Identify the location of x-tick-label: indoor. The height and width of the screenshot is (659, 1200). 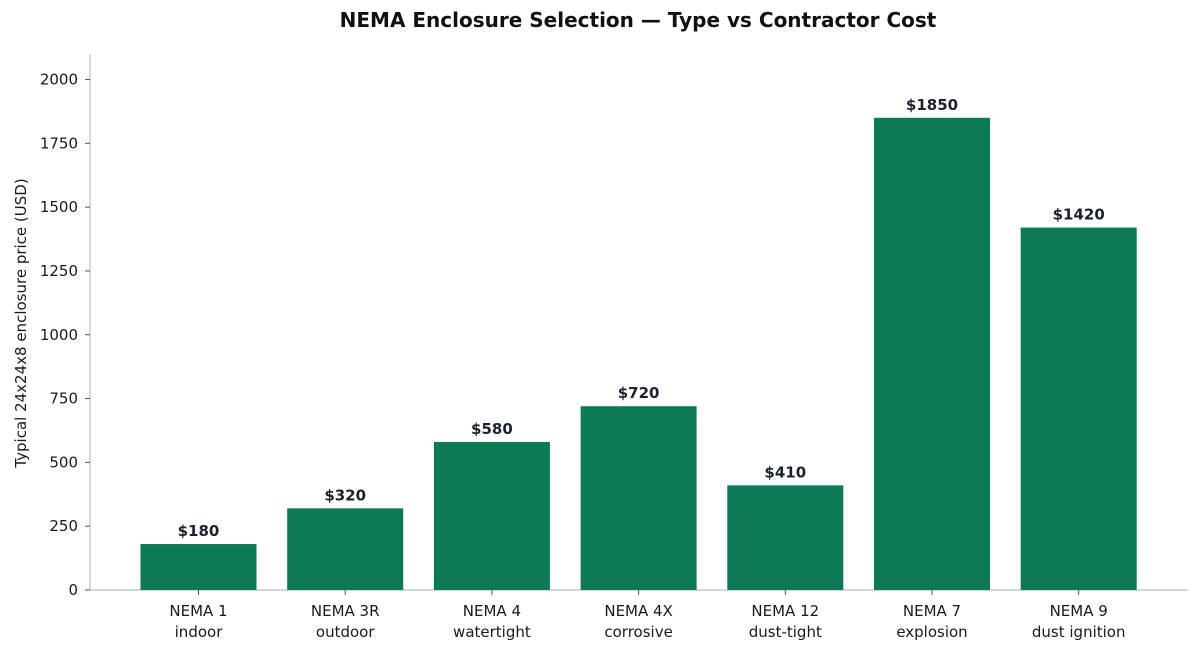
(199, 632).